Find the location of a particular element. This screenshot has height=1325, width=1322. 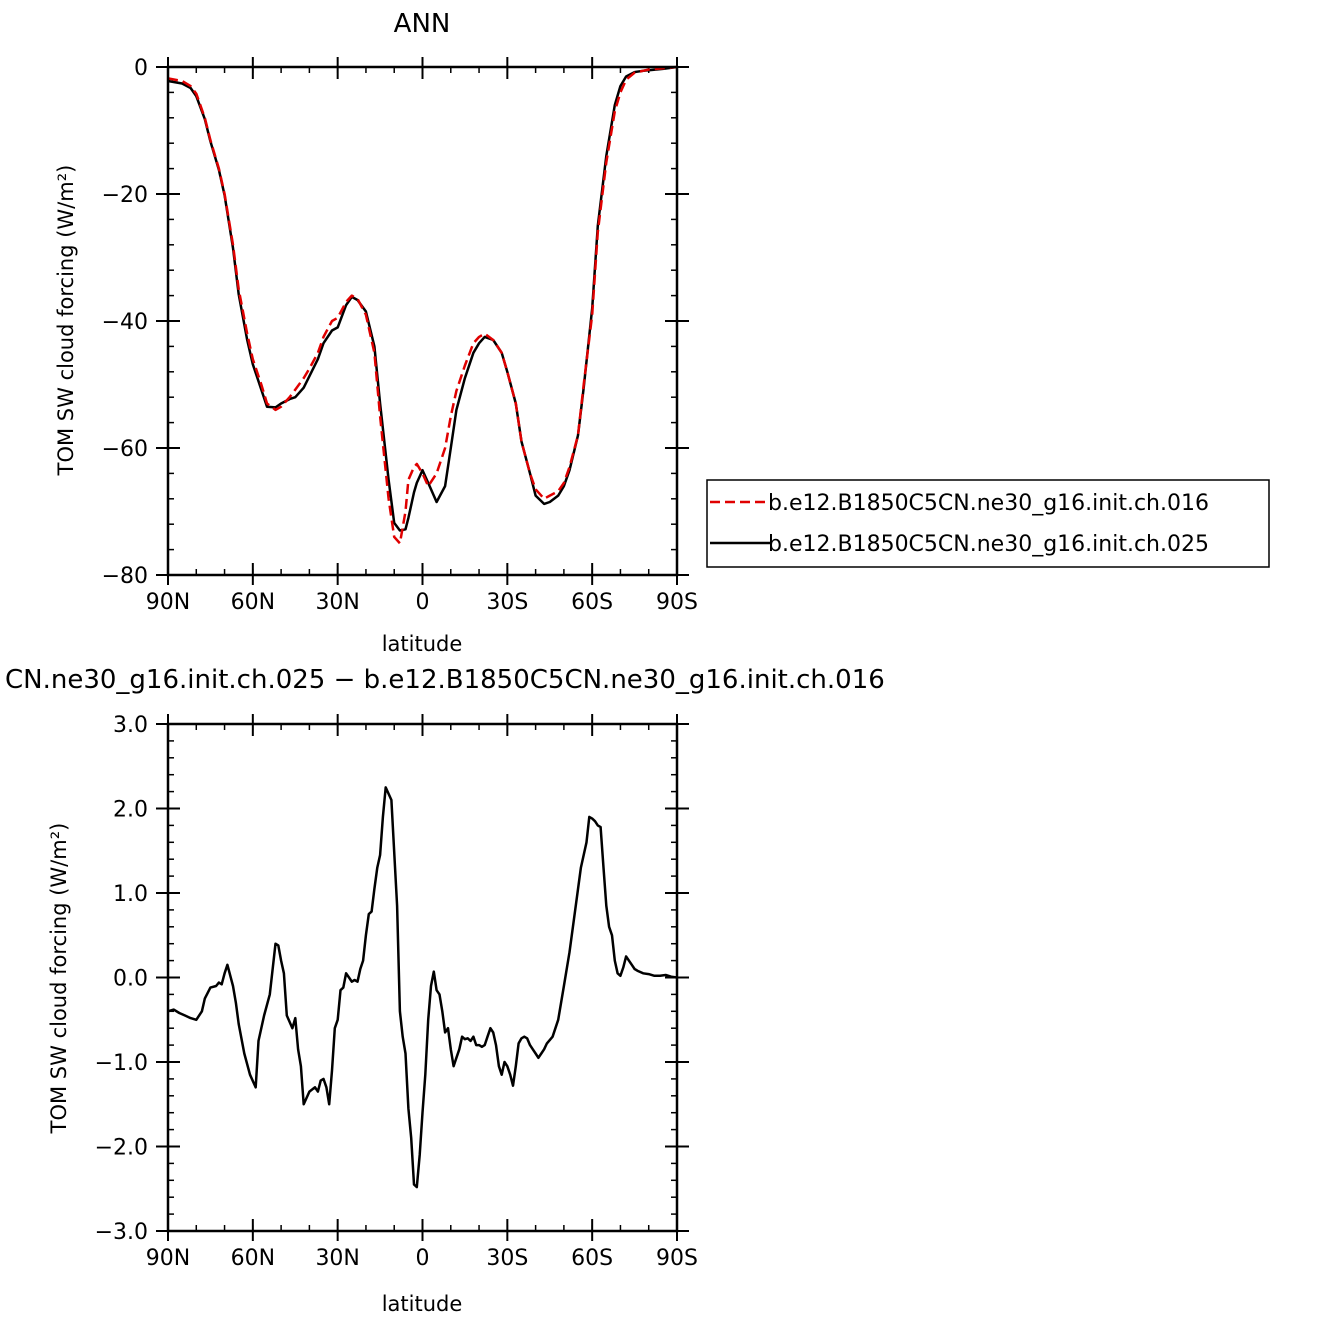

bottom-x-axis-label: latitude is located at coordinates (422, 1304).